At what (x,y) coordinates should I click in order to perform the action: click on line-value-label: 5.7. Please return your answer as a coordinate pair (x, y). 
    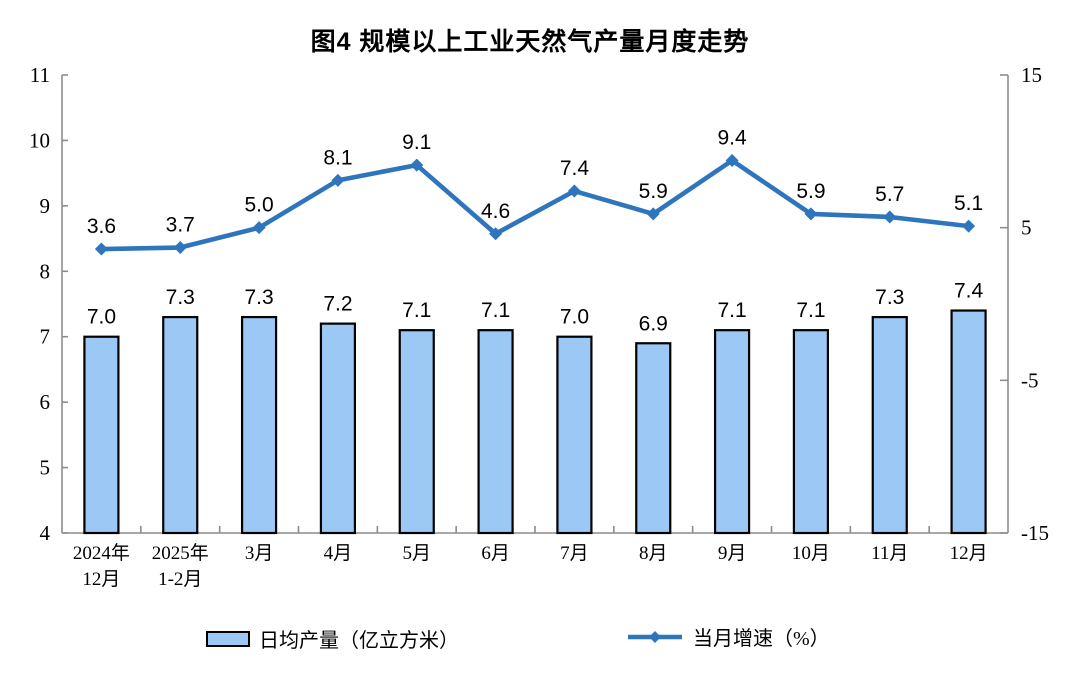
    Looking at the image, I should click on (889, 194).